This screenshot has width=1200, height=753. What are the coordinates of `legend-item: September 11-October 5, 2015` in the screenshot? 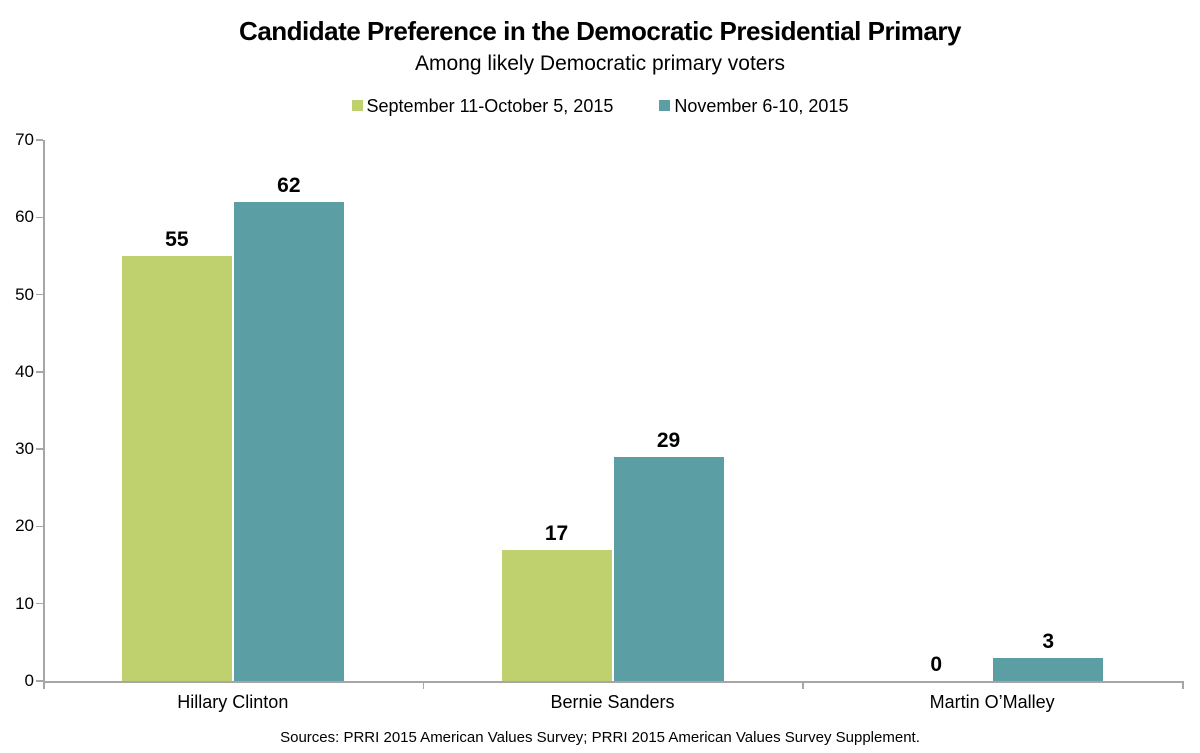 It's located at (482, 106).